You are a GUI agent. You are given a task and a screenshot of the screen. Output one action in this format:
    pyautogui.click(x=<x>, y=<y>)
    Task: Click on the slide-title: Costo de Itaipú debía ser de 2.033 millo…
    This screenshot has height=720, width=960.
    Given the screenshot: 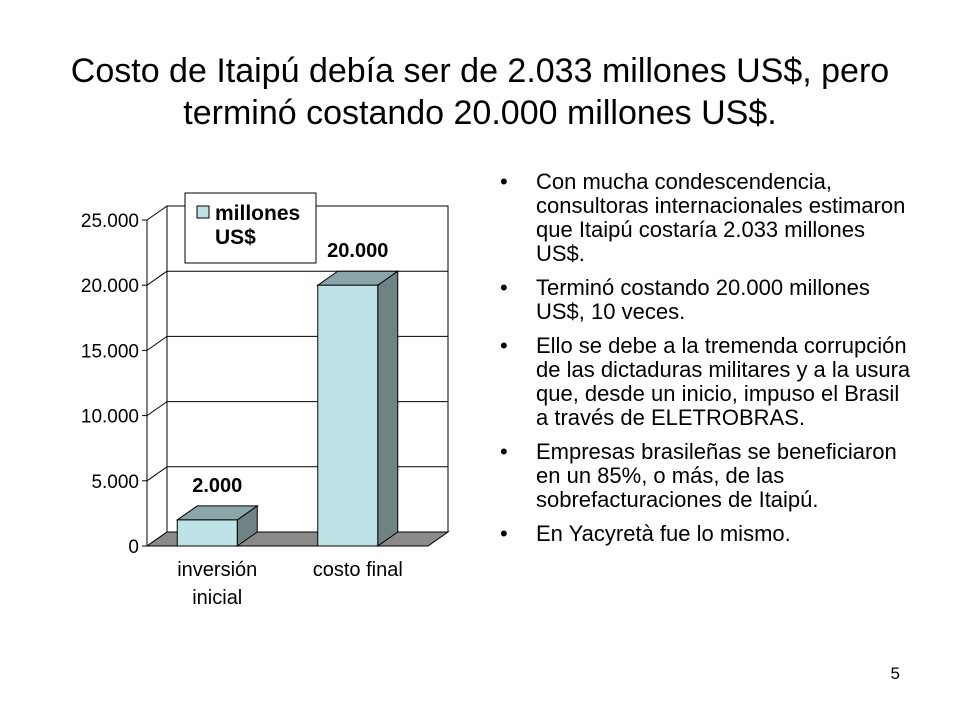 What is the action you would take?
    pyautogui.click(x=480, y=92)
    